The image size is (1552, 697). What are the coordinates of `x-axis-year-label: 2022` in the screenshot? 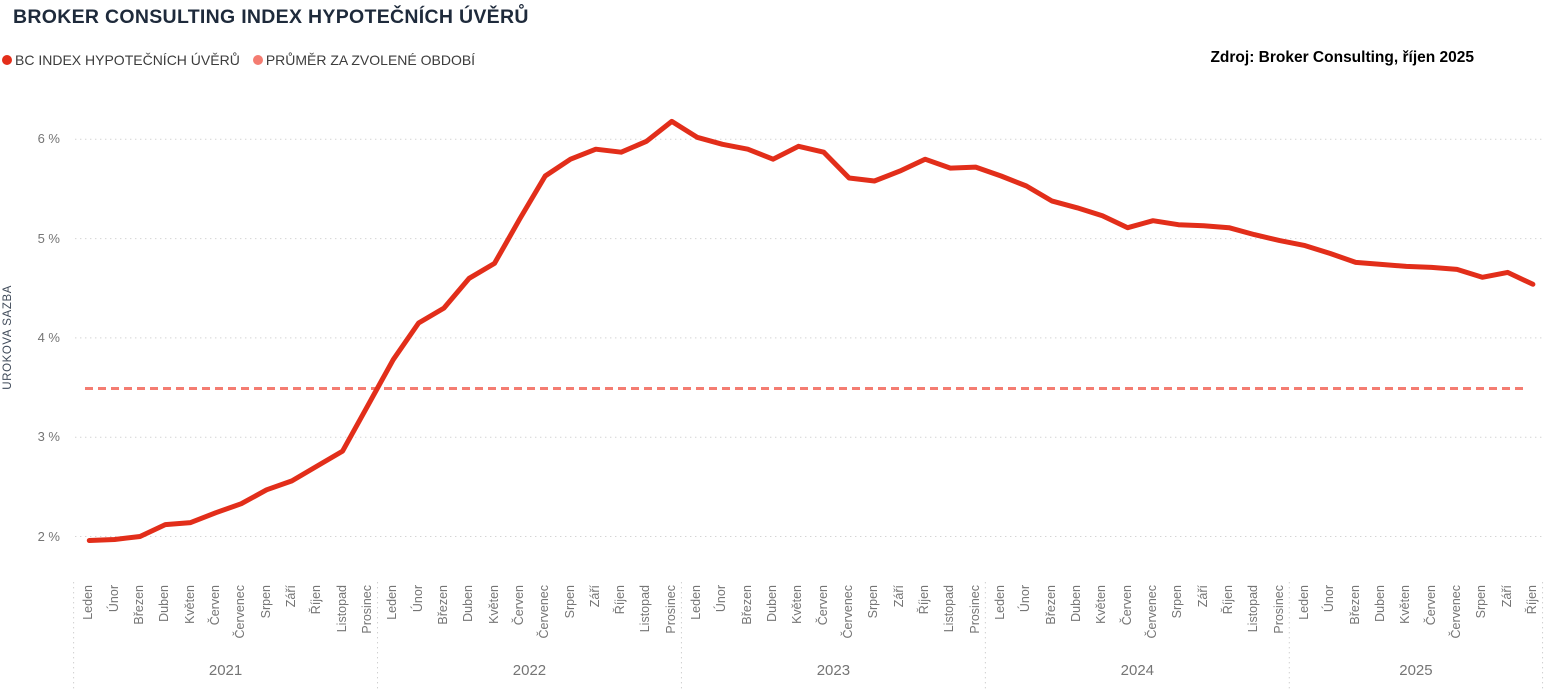 It's located at (529, 670).